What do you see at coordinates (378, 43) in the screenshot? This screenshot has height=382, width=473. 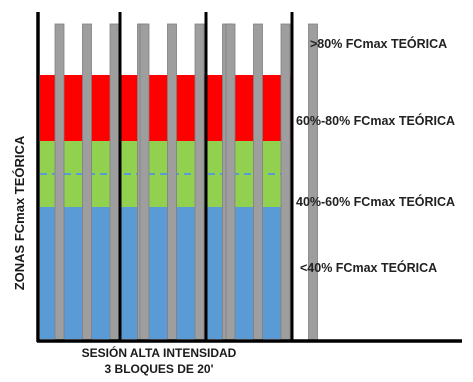 I see `zone-label-3: >80% FCmax TEÓRICA` at bounding box center [378, 43].